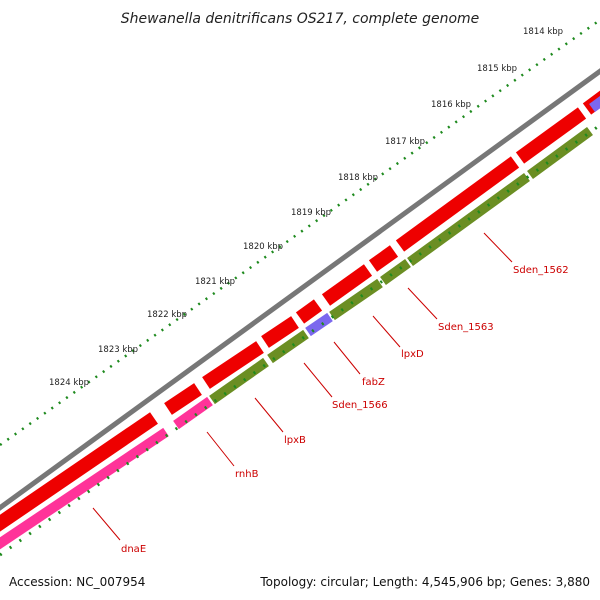 The image size is (600, 600). Describe the element at coordinates (247, 474) in the screenshot. I see `gene-label-rnhB: rnhB` at that location.